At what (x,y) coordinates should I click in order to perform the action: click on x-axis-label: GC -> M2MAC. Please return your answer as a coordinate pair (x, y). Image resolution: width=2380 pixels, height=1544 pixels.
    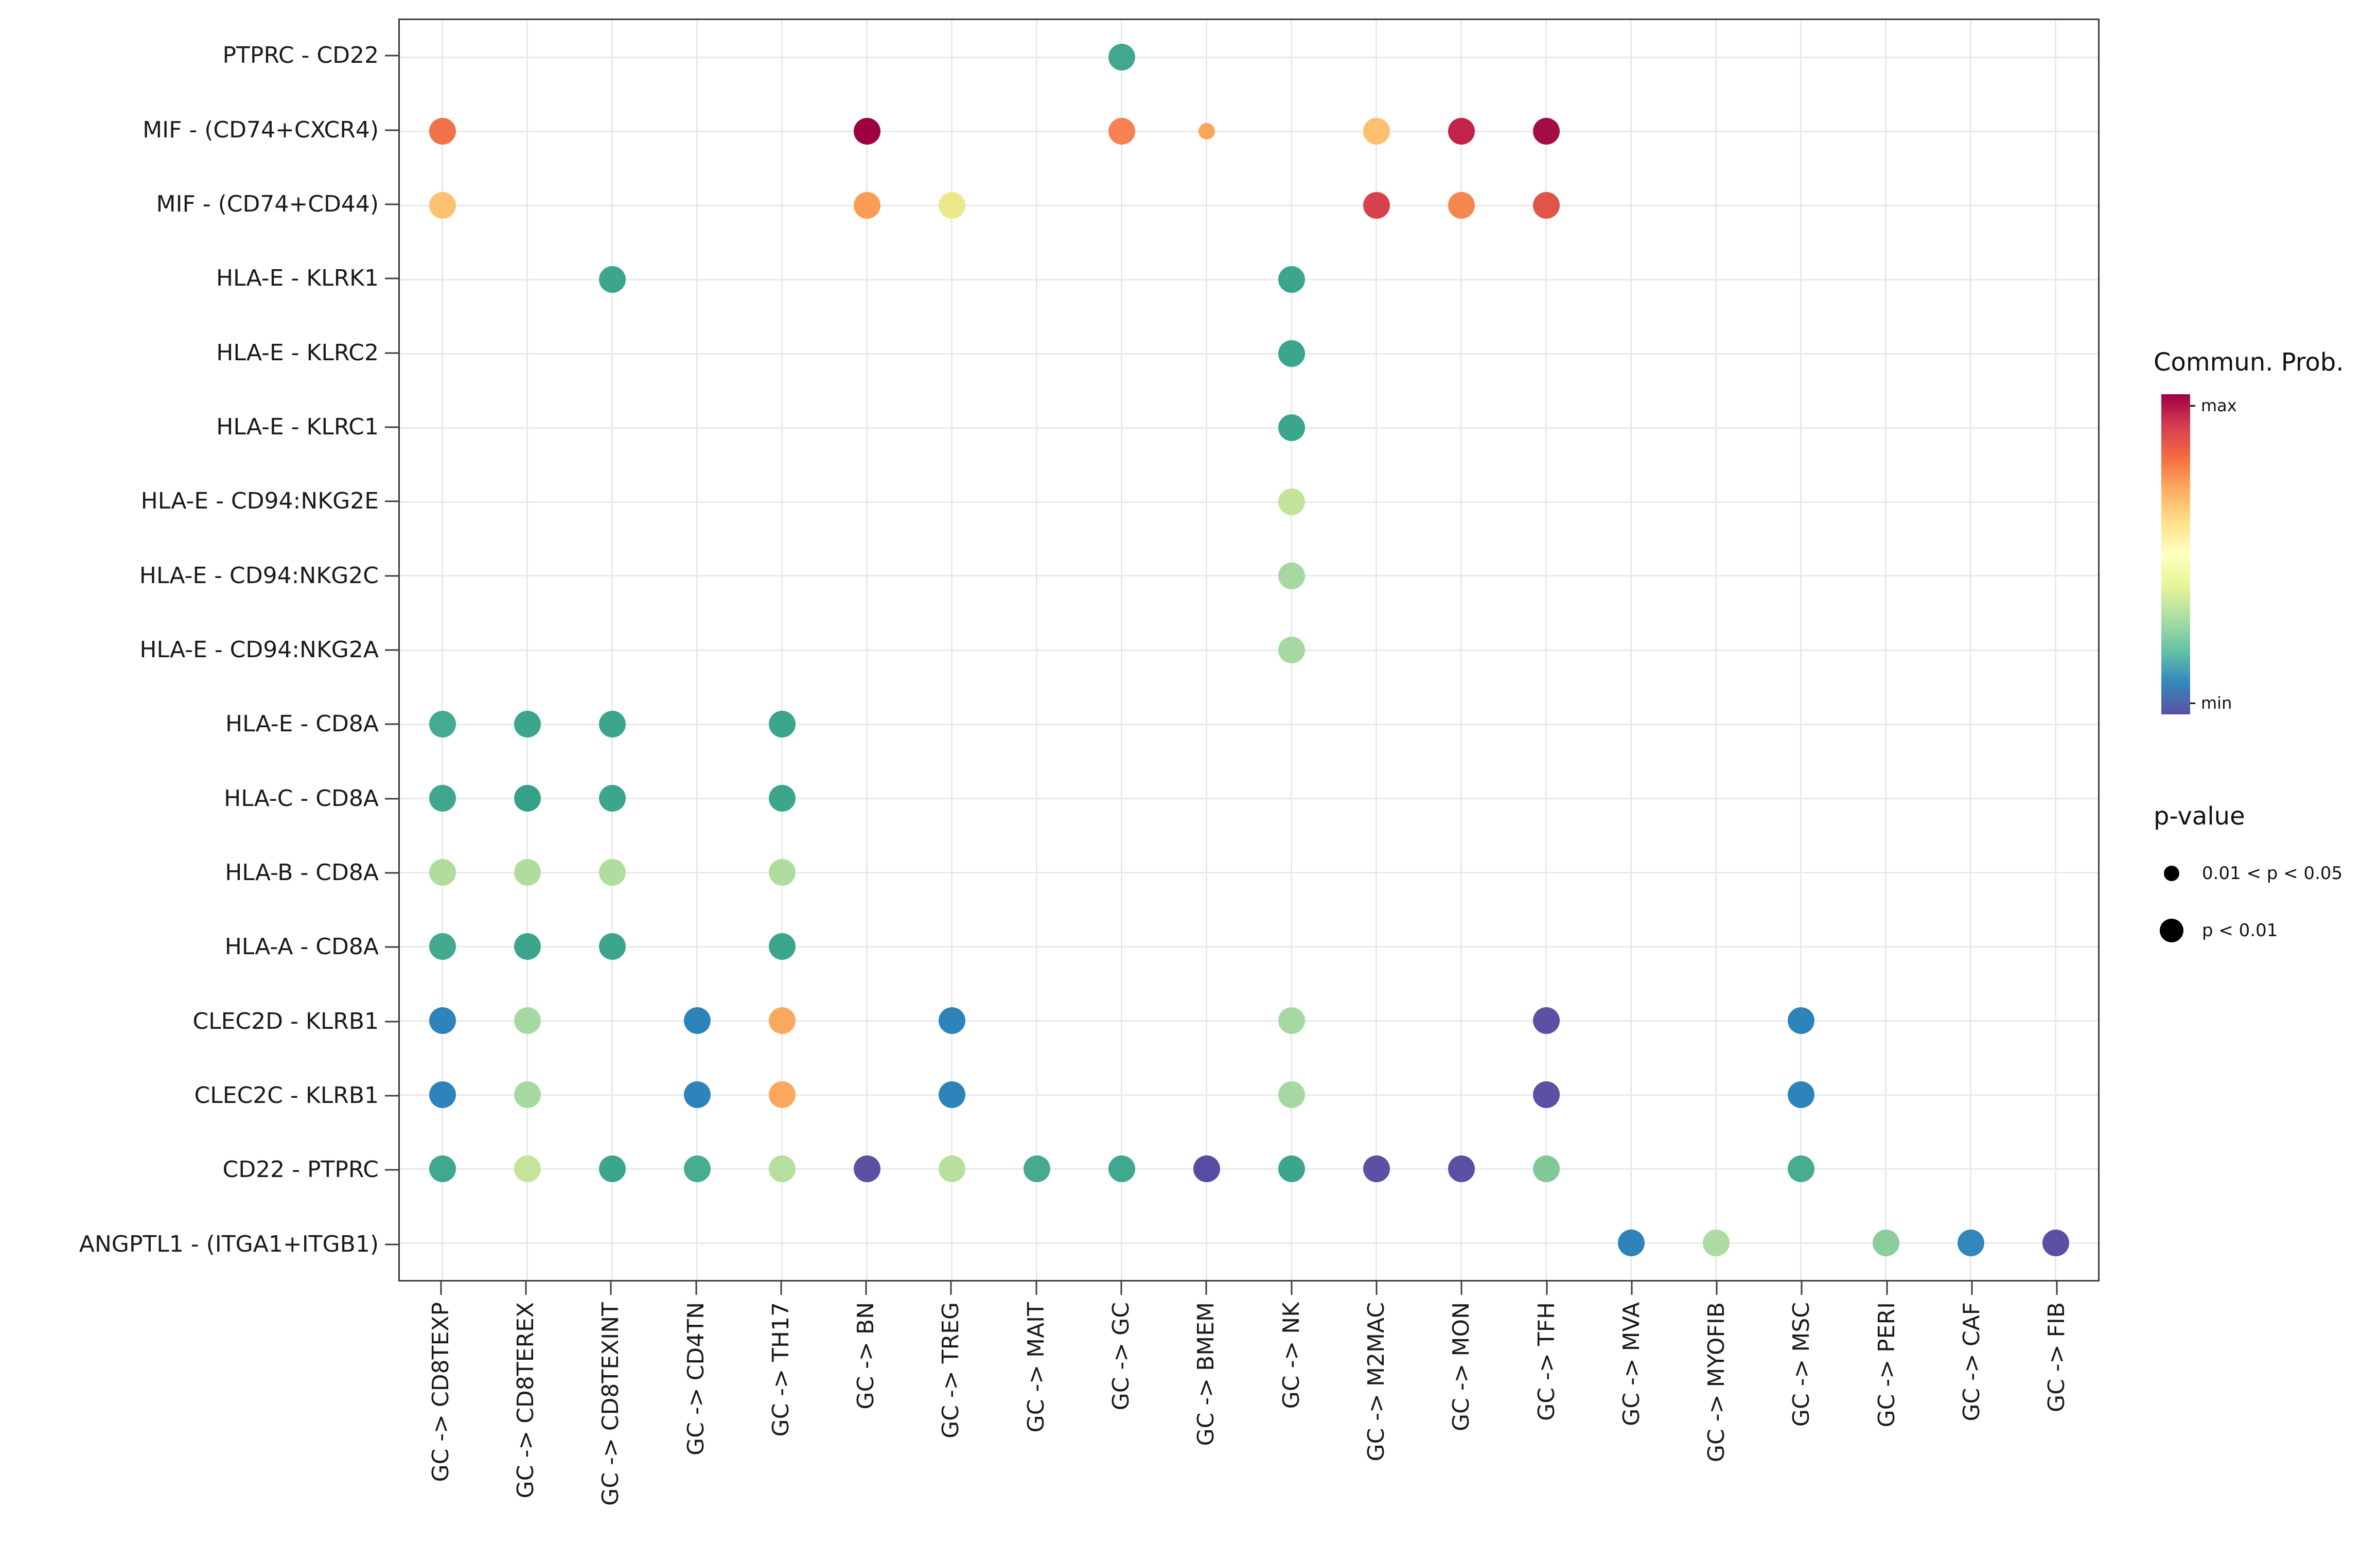
    Looking at the image, I should click on (1376, 1382).